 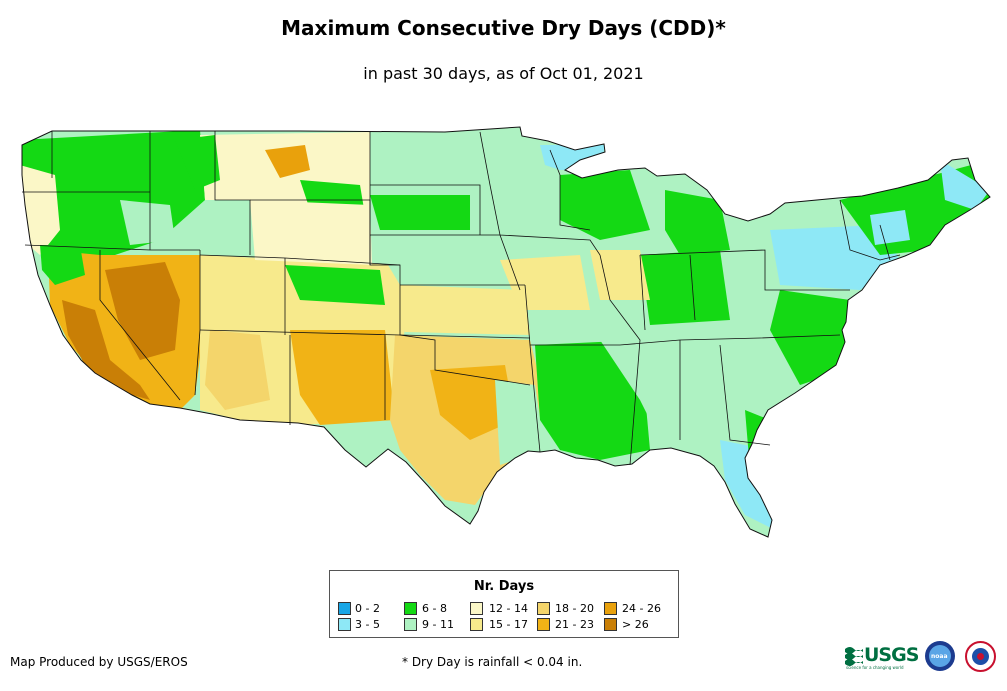 I want to click on il-in-border, so click(x=642, y=292).